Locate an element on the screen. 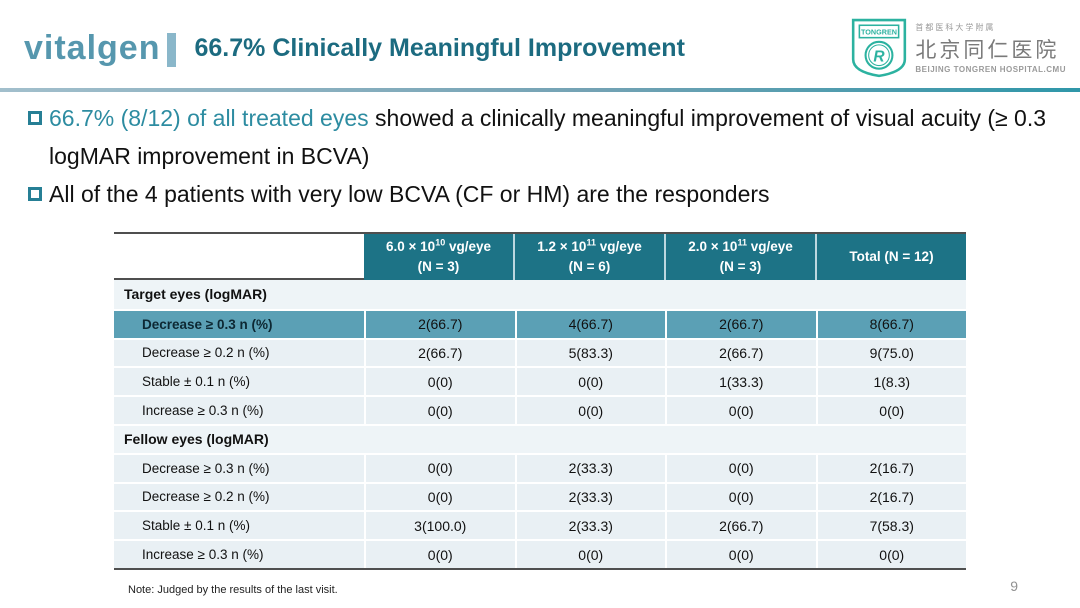 The image size is (1080, 608). hospital-name-cn: 北京同仁医院 is located at coordinates (987, 50).